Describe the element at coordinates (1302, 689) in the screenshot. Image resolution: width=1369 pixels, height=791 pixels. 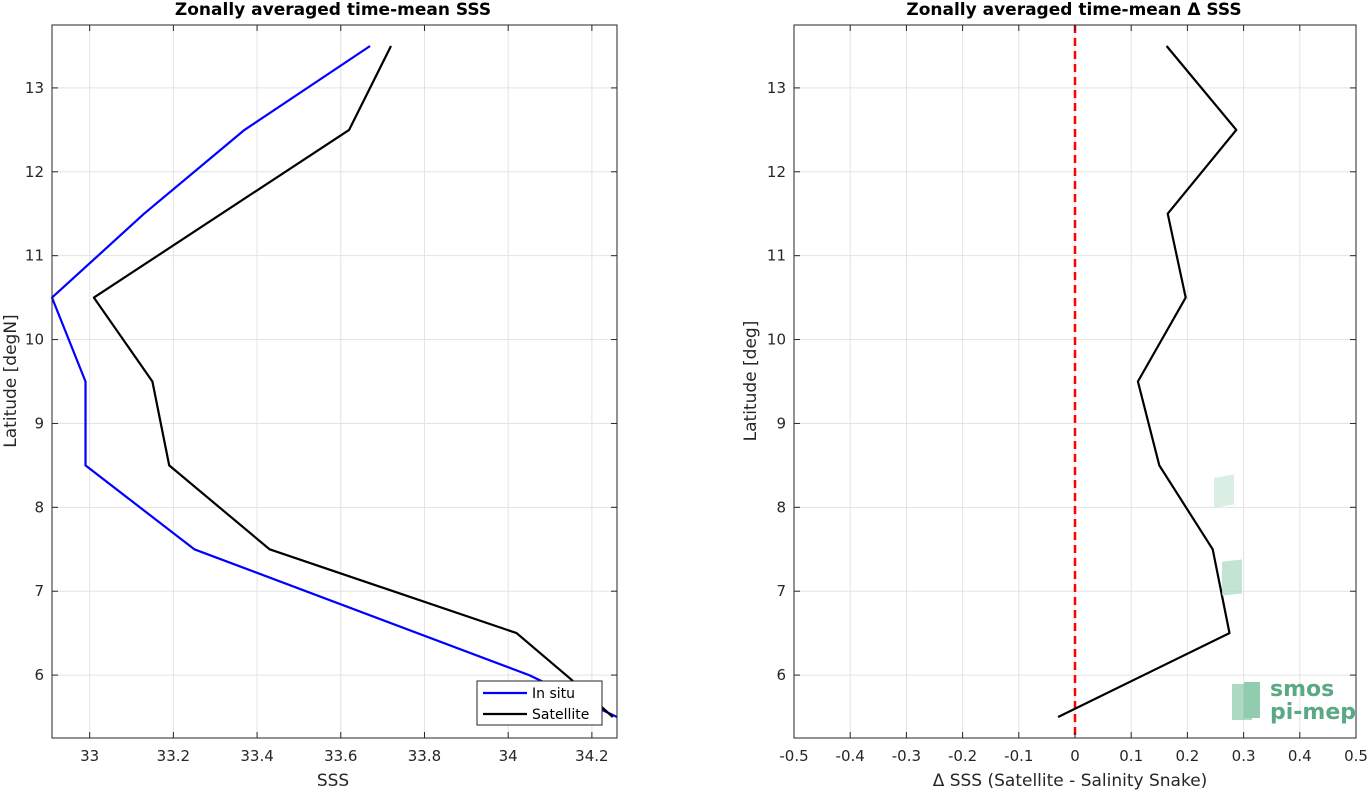
I see `logo-line-1: smos` at that location.